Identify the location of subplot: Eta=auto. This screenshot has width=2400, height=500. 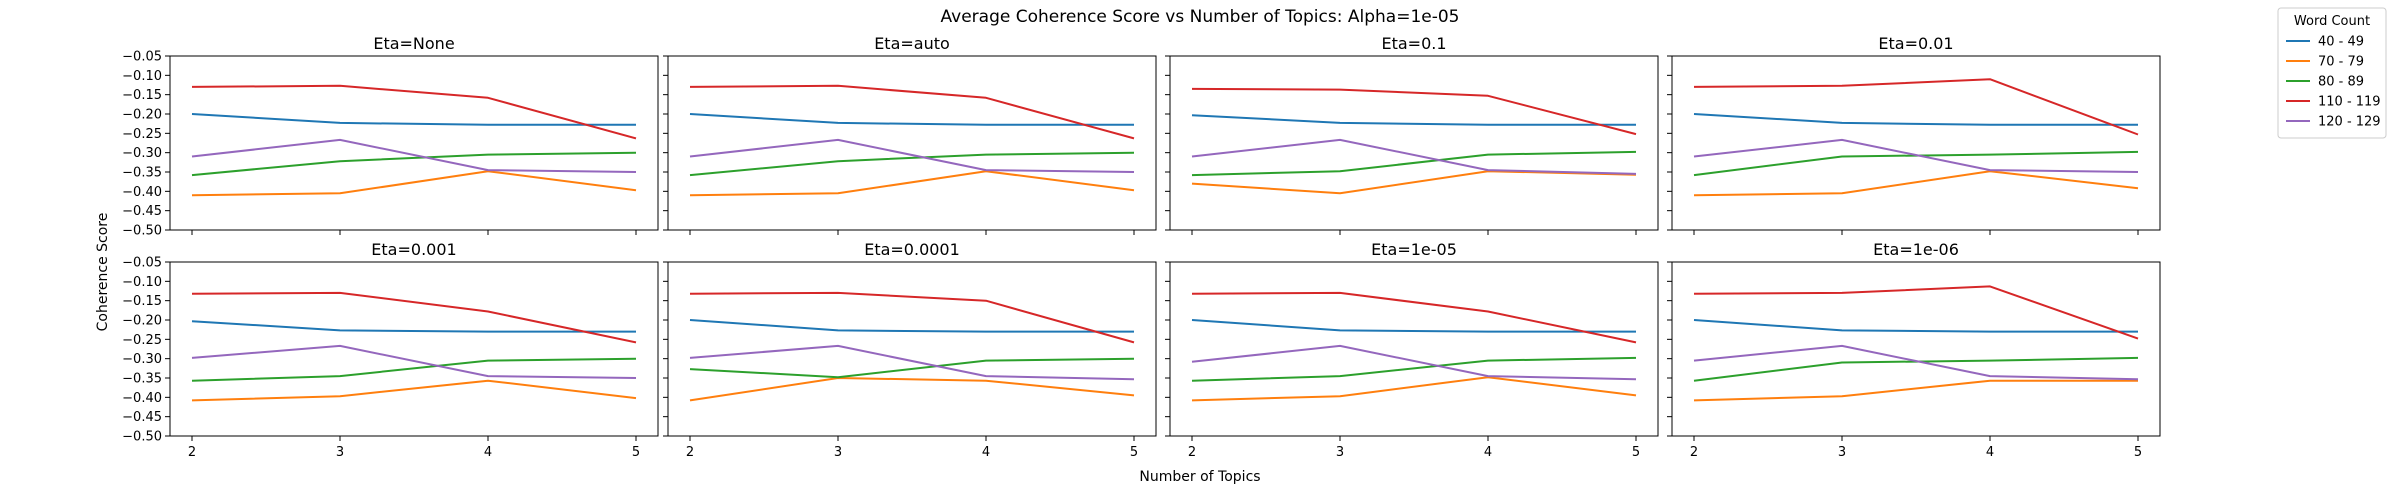
(910, 134).